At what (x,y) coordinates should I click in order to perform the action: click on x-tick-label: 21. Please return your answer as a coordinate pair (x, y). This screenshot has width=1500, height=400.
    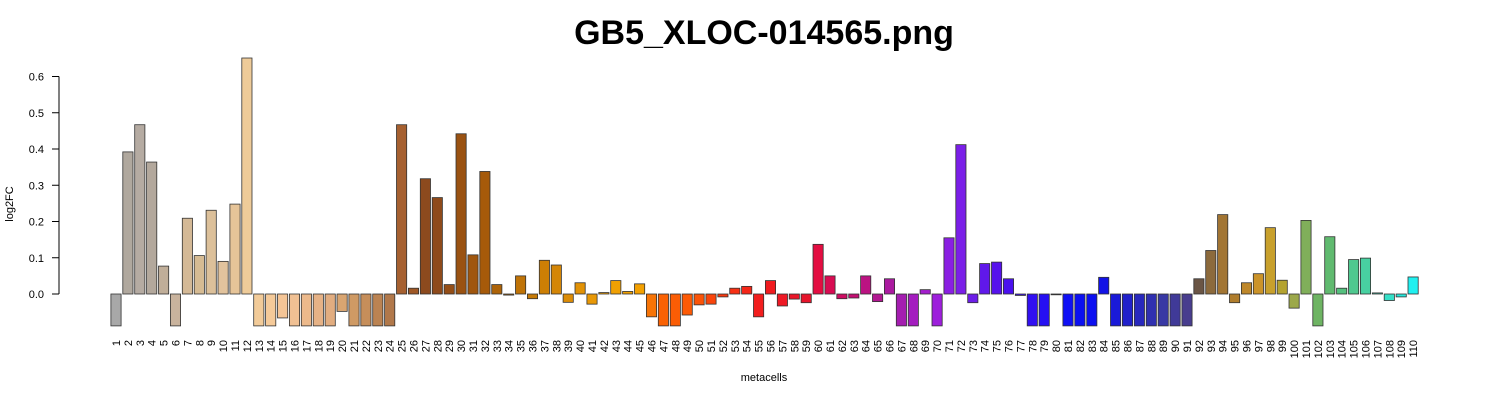
    Looking at the image, I should click on (355, 346).